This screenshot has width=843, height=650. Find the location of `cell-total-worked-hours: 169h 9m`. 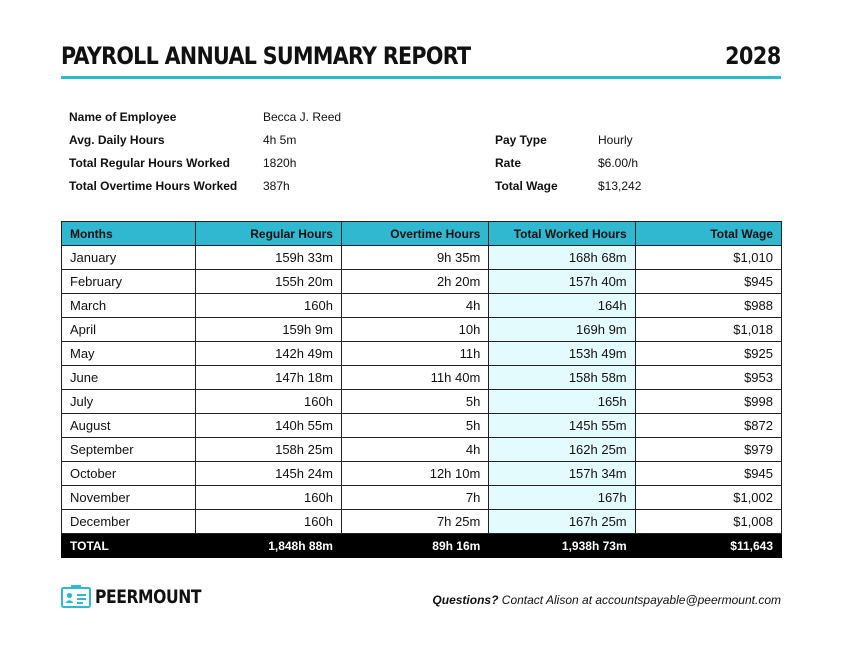

cell-total-worked-hours: 169h 9m is located at coordinates (562, 329).